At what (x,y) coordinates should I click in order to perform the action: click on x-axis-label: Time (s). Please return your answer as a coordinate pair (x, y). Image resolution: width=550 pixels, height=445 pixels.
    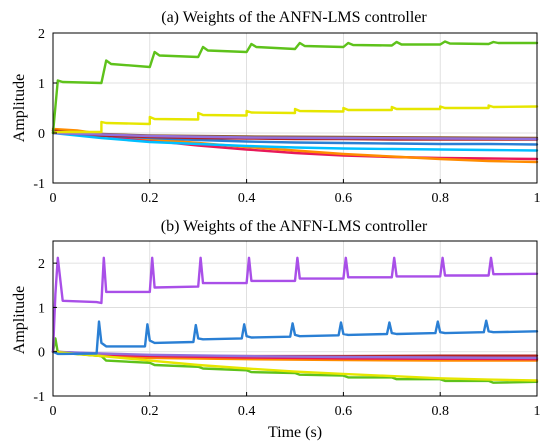
    Looking at the image, I should click on (295, 432).